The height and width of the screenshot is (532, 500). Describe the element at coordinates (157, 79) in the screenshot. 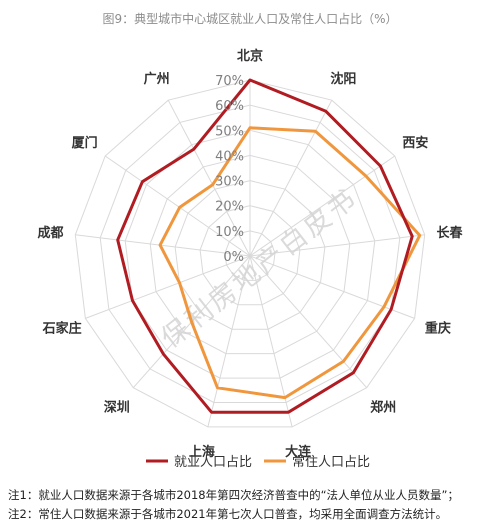

I see `category-label: 广州` at that location.